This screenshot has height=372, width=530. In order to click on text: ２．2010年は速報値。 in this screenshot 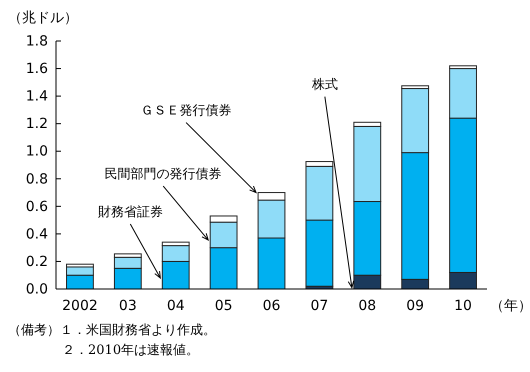, I will do `click(131, 350)`.